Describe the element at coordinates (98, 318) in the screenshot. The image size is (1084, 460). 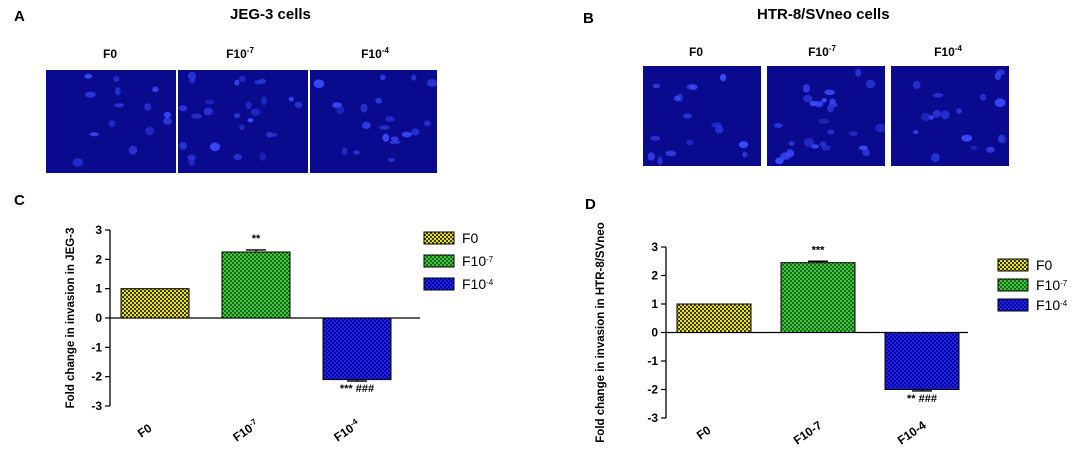
I see `y-tick-label: 0` at that location.